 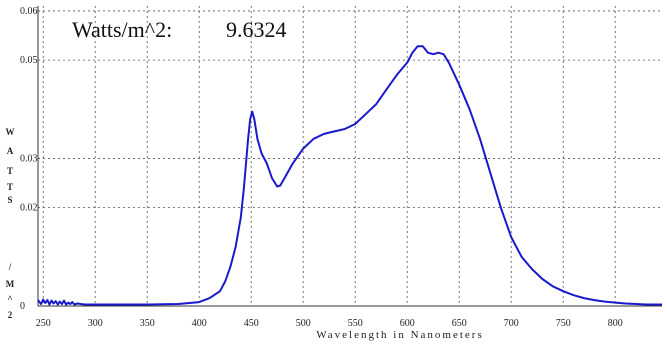 What do you see at coordinates (399, 335) in the screenshot?
I see `x-axis-label: Wavelength in Nanometers` at bounding box center [399, 335].